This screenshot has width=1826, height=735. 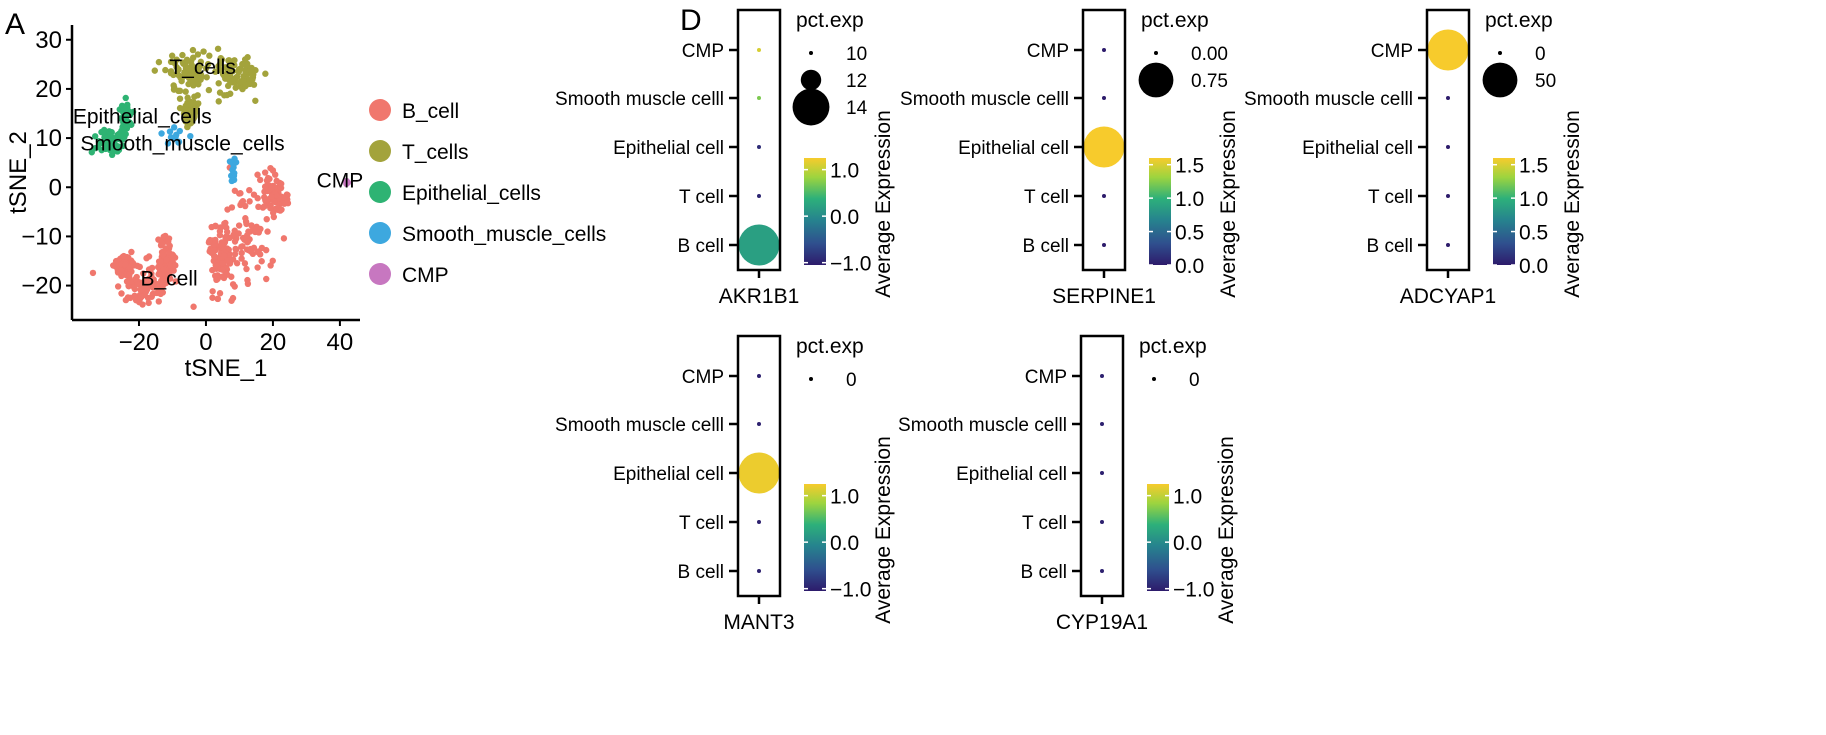 What do you see at coordinates (226, 368) in the screenshot?
I see `tsne-x-axis-title: tSNE_1` at bounding box center [226, 368].